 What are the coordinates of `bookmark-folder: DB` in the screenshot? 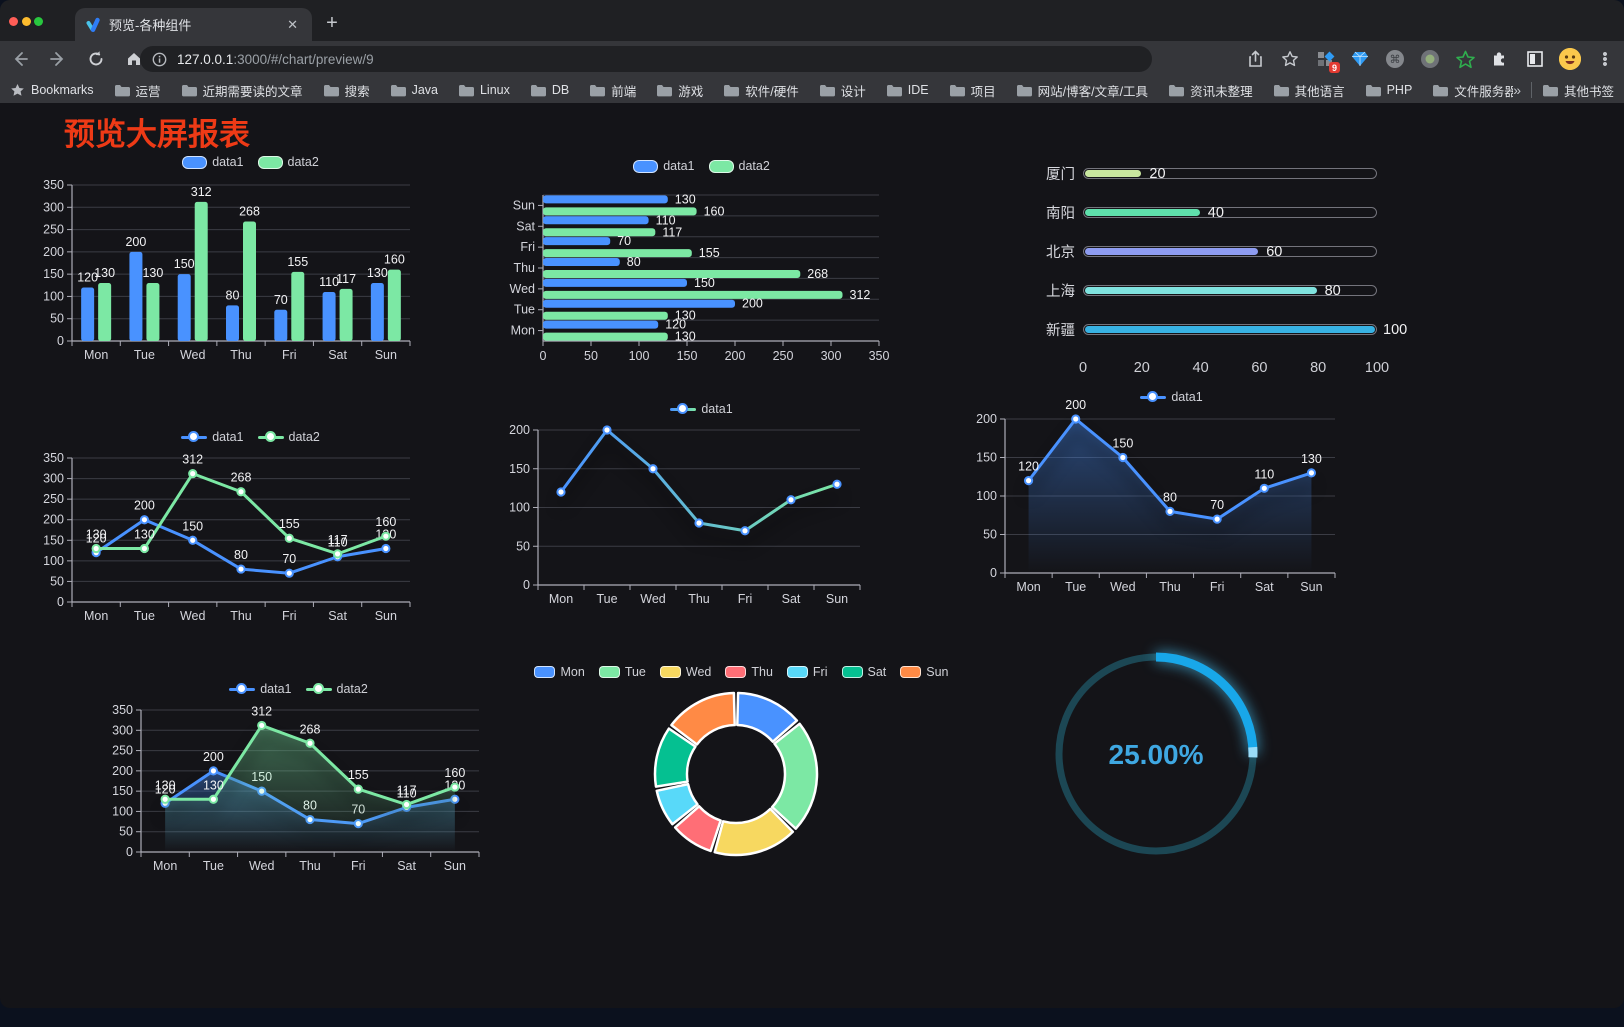 It's located at (549, 90).